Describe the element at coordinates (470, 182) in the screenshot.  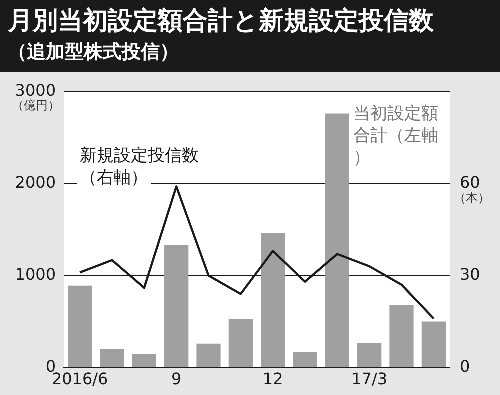
I see `y2-tick-label: 60` at that location.